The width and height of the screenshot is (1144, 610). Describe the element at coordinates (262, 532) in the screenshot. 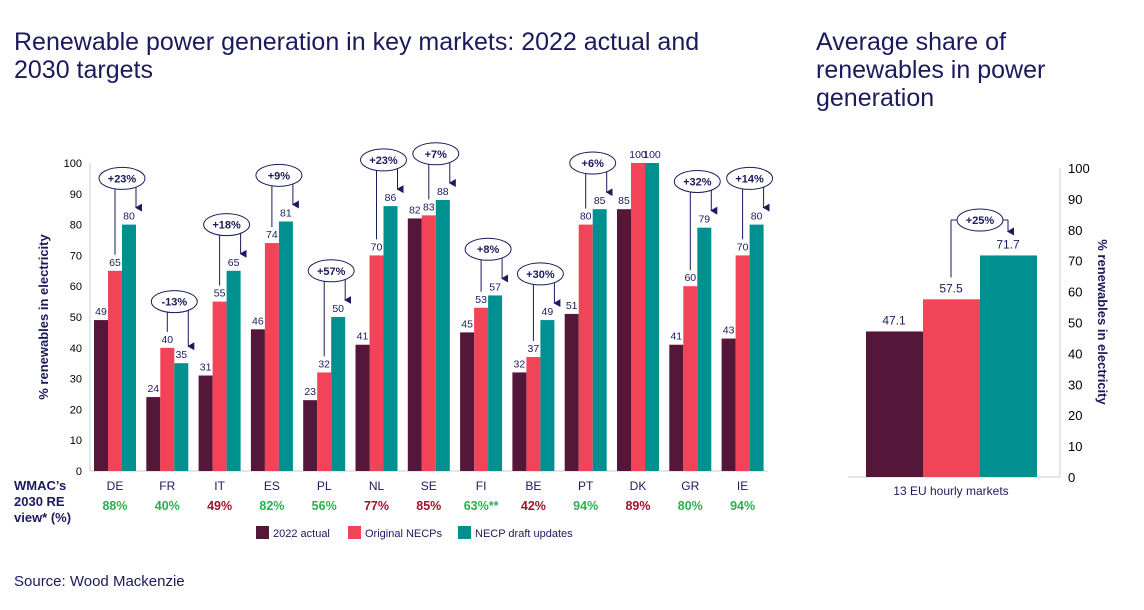

I see `legend-swatch` at that location.